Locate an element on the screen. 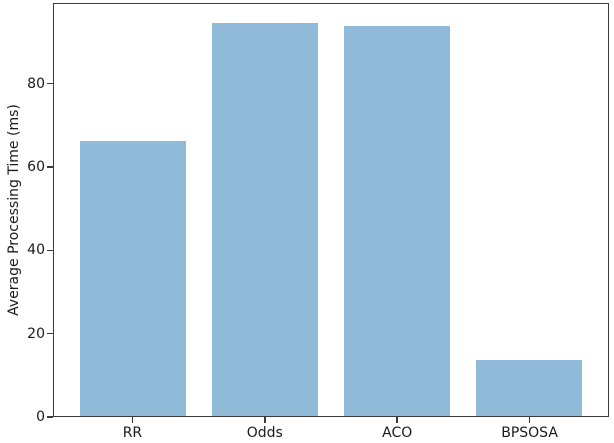 The height and width of the screenshot is (443, 614). x-tick-label-bpsosa: BPSOSA is located at coordinates (529, 433).